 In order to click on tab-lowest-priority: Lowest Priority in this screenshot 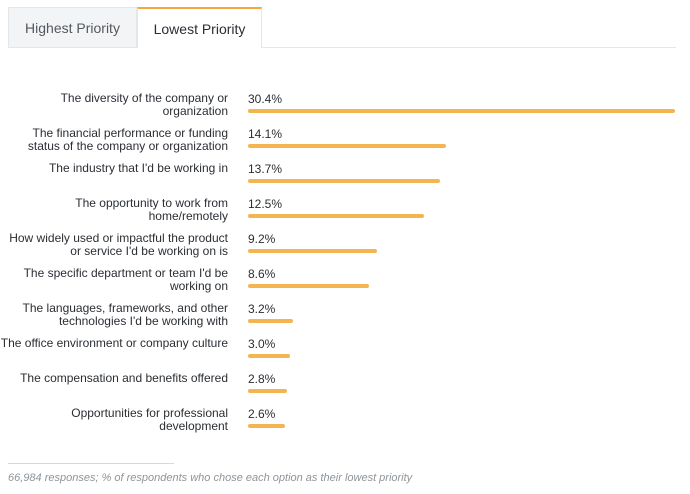, I will do `click(199, 27)`.